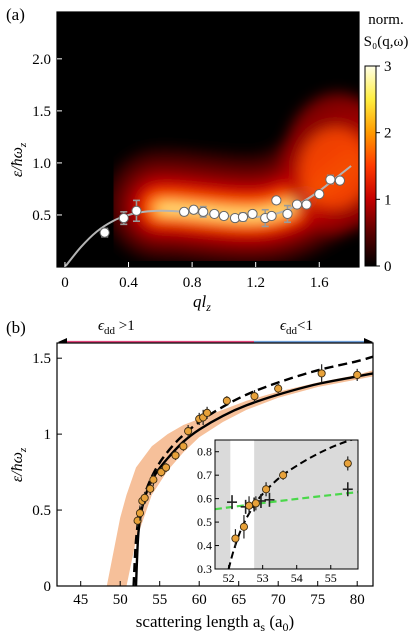 The height and width of the screenshot is (636, 416). What do you see at coordinates (286, 501) in the screenshot?
I see `inset-green-dashed-curve` at bounding box center [286, 501].